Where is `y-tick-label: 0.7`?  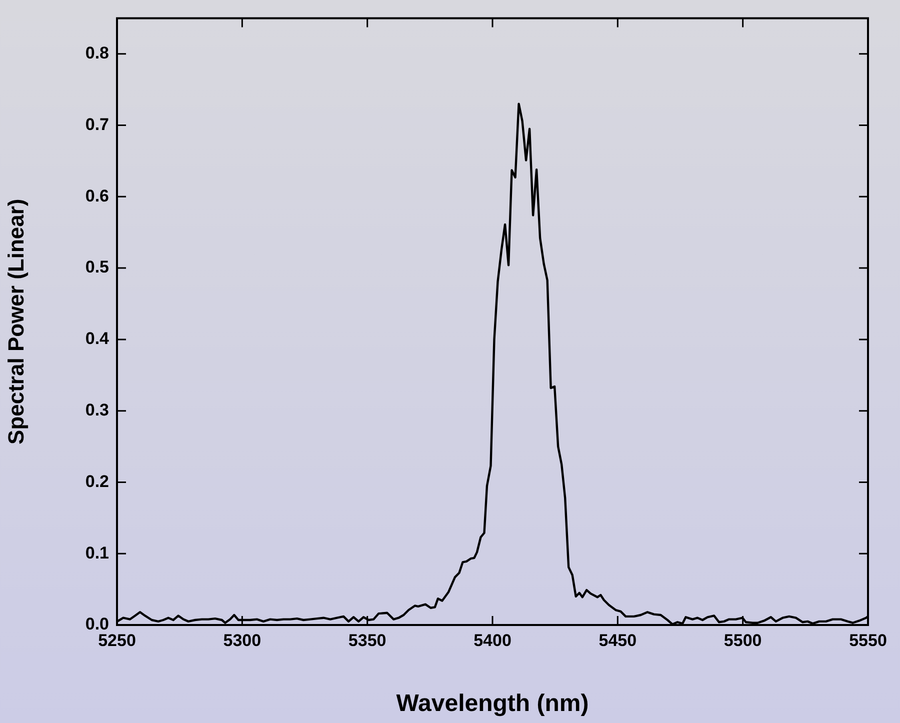 y-tick-label: 0.7 is located at coordinates (97, 124).